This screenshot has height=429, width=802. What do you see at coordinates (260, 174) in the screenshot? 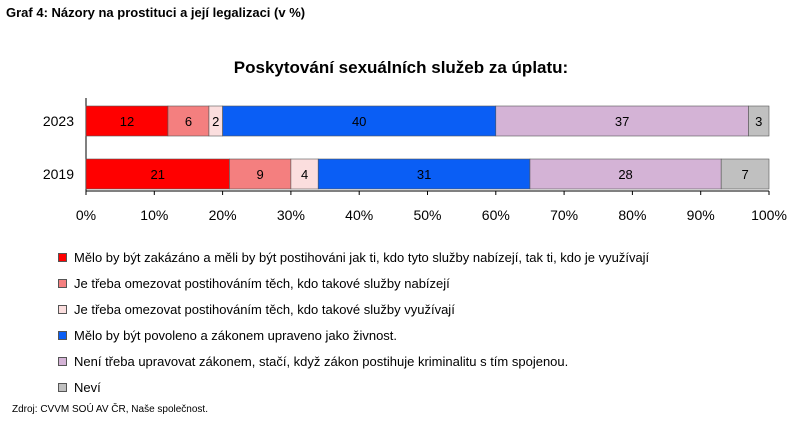
I see `data-label: 9` at bounding box center [260, 174].